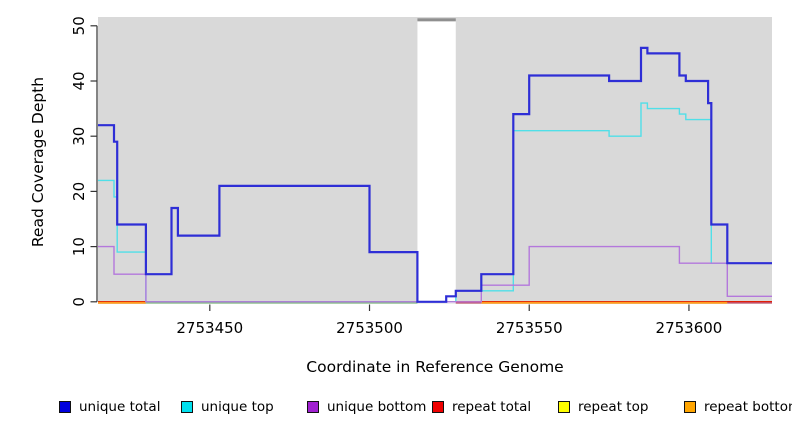 This screenshot has width=792, height=432. Describe the element at coordinates (689, 328) in the screenshot. I see `svg-text: 2753600` at that location.